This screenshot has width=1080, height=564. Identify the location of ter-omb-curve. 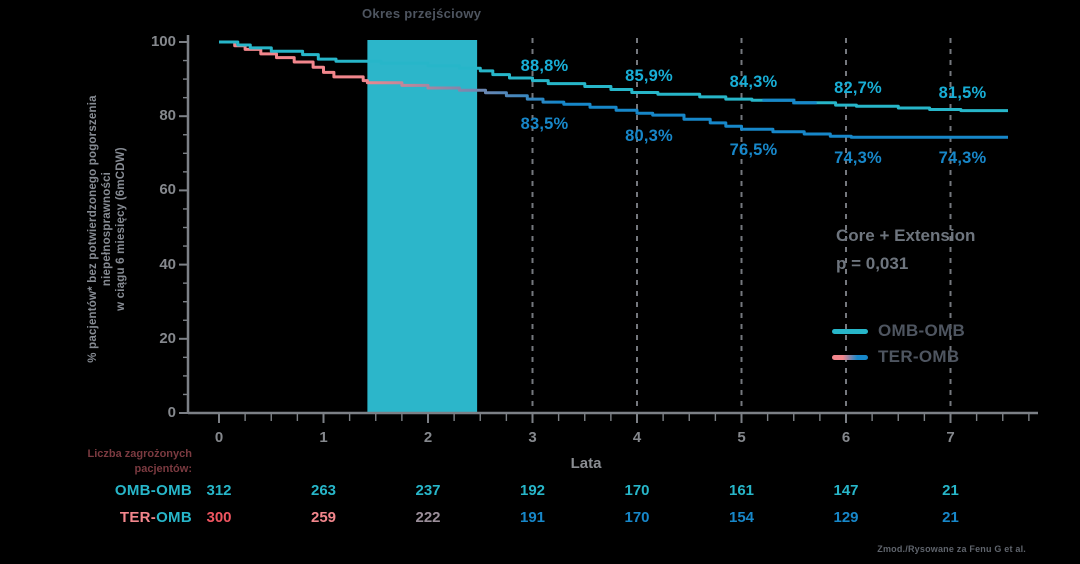
(613, 89).